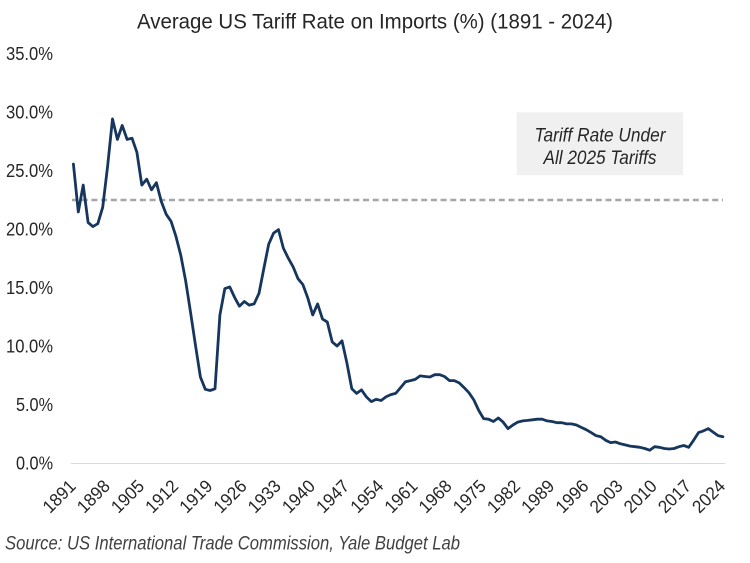  What do you see at coordinates (34, 405) in the screenshot?
I see `svg-text: 5.0%` at bounding box center [34, 405].